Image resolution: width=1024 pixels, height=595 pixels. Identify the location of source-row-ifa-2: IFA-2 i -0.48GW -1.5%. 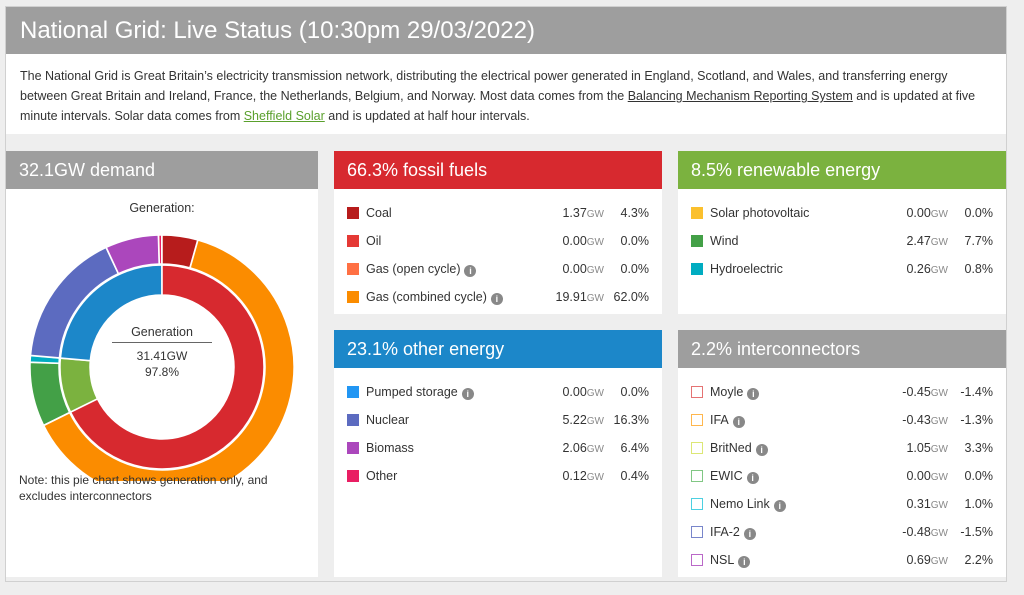
(842, 532).